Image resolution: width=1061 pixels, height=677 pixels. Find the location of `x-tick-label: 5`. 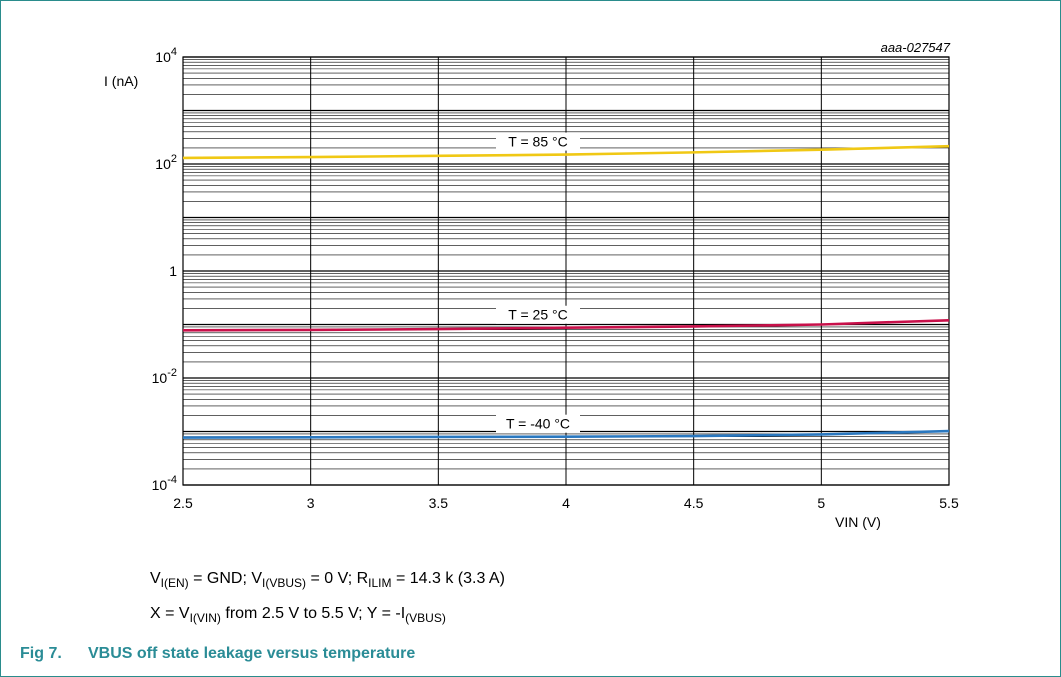

x-tick-label: 5 is located at coordinates (821, 503).